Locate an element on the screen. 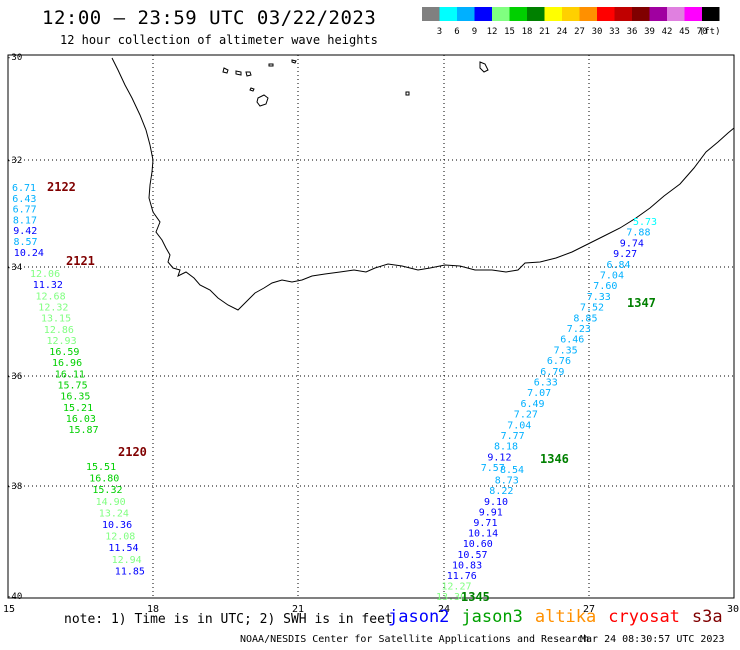 This screenshot has height=650, width=740. swh-value: 16.80 is located at coordinates (104, 479).